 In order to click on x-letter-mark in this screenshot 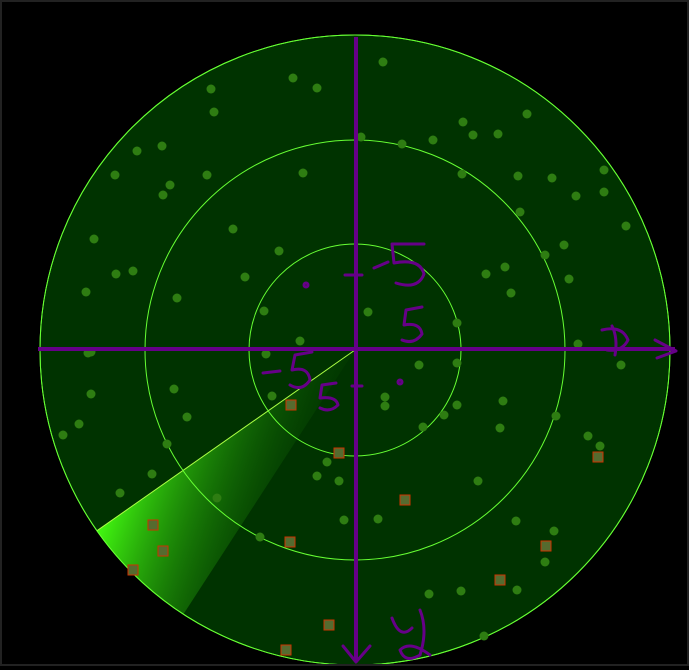, I will do `click(615, 340)`.